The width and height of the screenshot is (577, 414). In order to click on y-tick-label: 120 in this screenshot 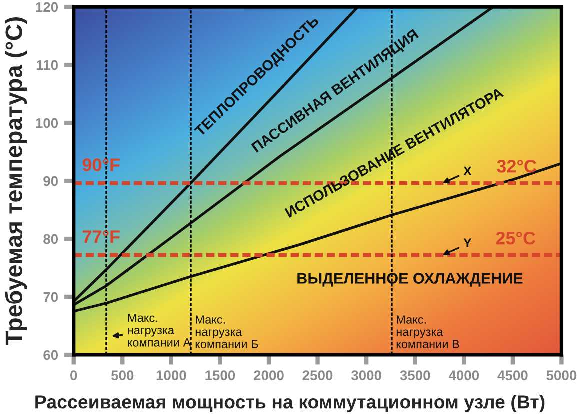, I will do `click(47, 7)`.